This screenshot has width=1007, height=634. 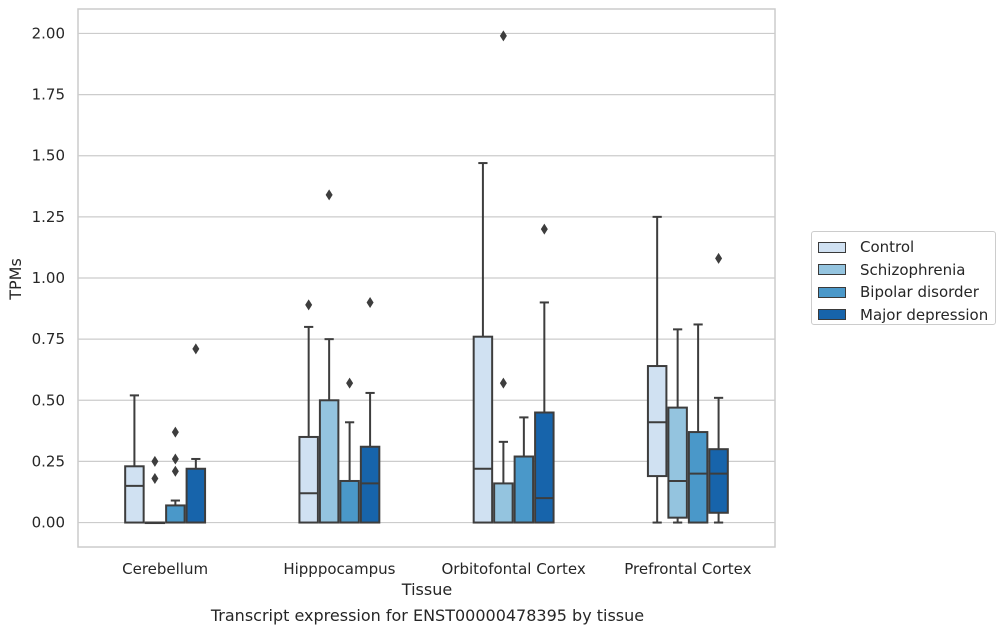 What do you see at coordinates (919, 292) in the screenshot?
I see `legend-label: Bipolar disorder` at bounding box center [919, 292].